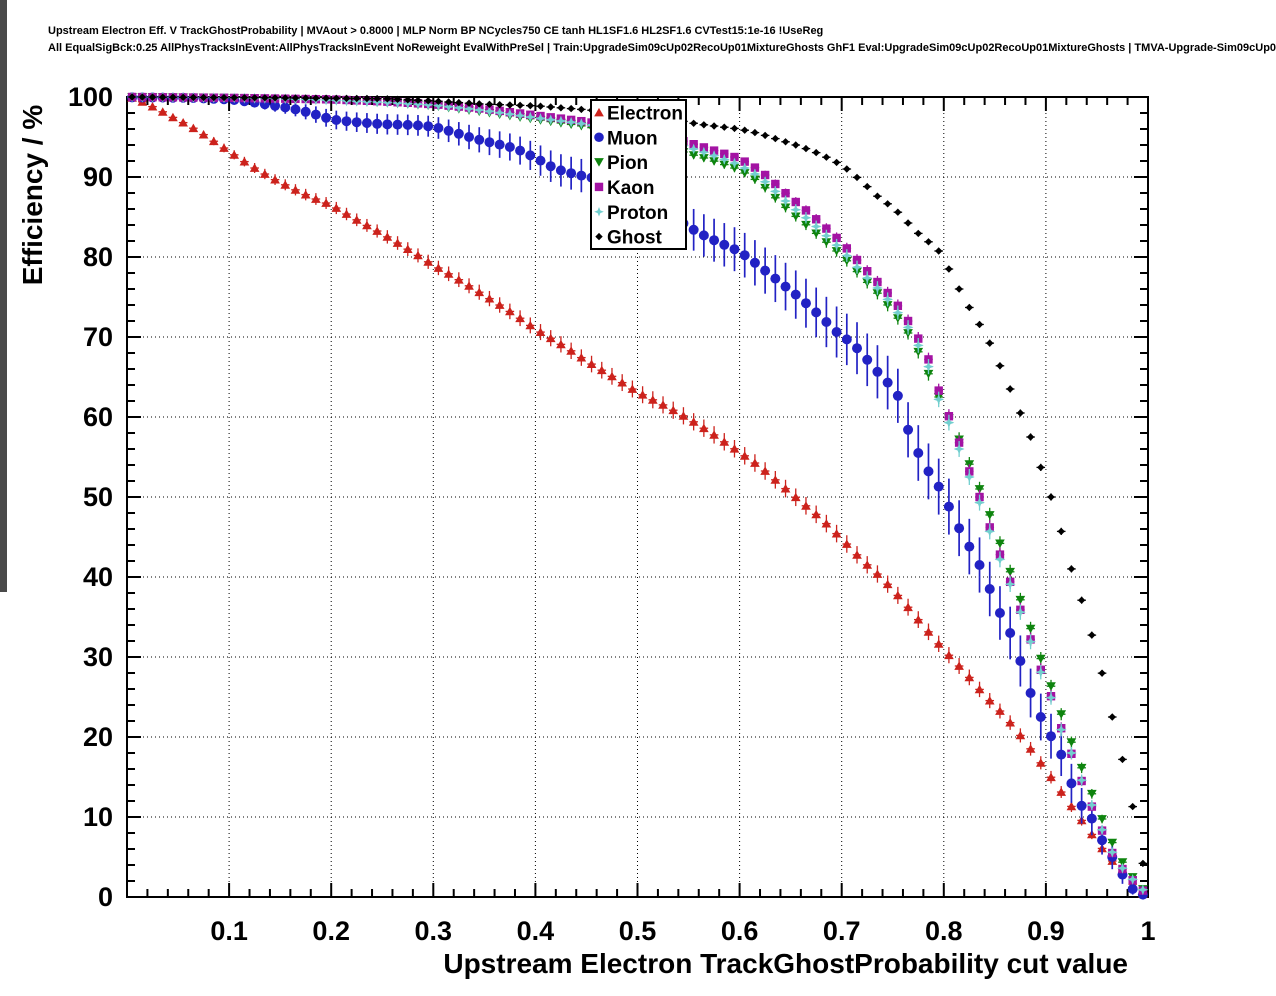  I want to click on legend-label-proton: Proton, so click(637, 213).